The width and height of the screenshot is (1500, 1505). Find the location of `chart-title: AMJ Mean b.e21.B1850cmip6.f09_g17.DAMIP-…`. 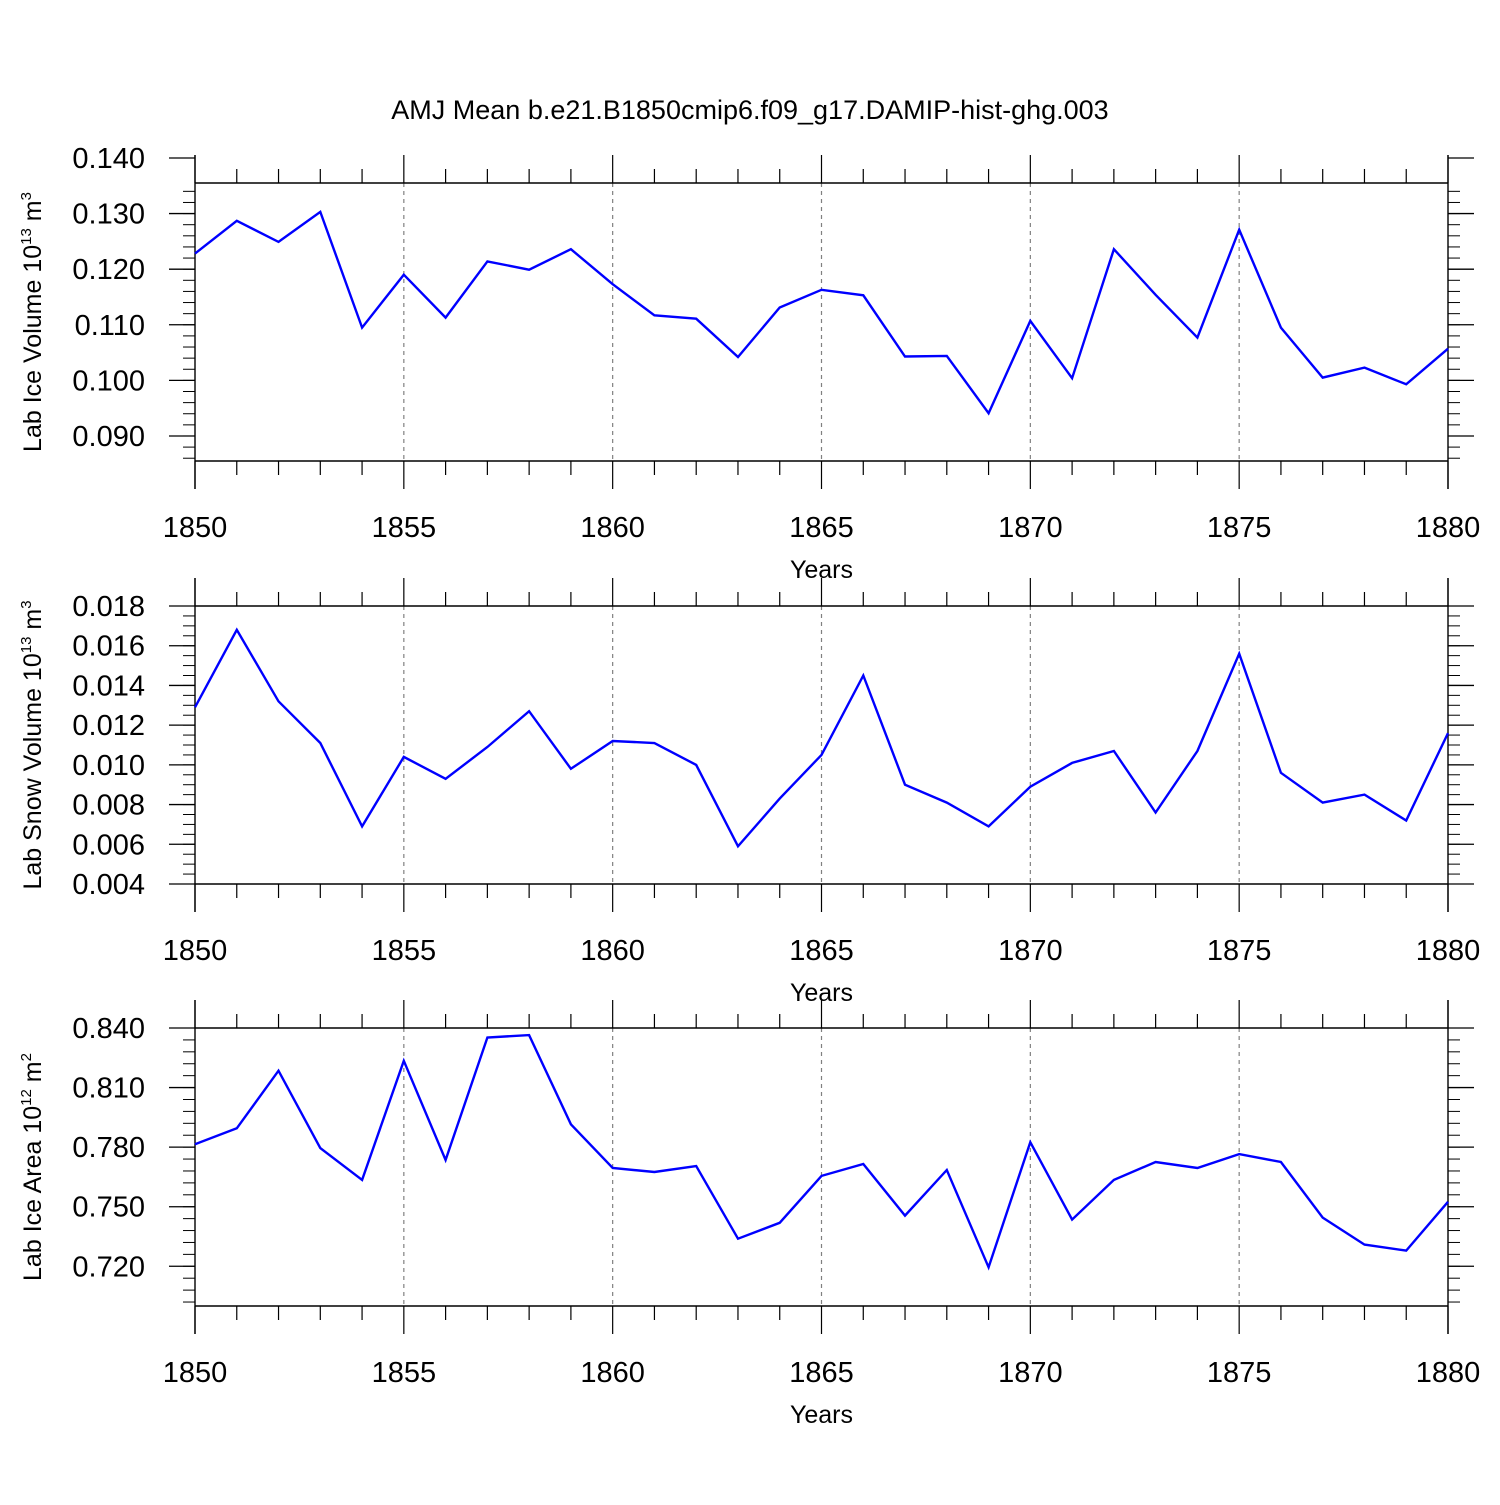

chart-title: AMJ Mean b.e21.B1850cmip6.f09_g17.DAMIP-… is located at coordinates (749, 110).